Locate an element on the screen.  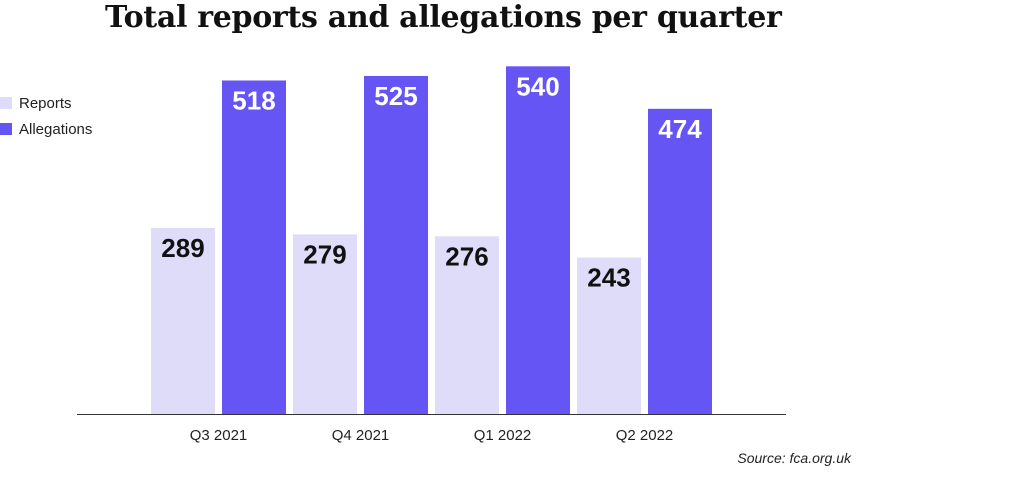
legend-label-allegations: Allegations is located at coordinates (56, 129).